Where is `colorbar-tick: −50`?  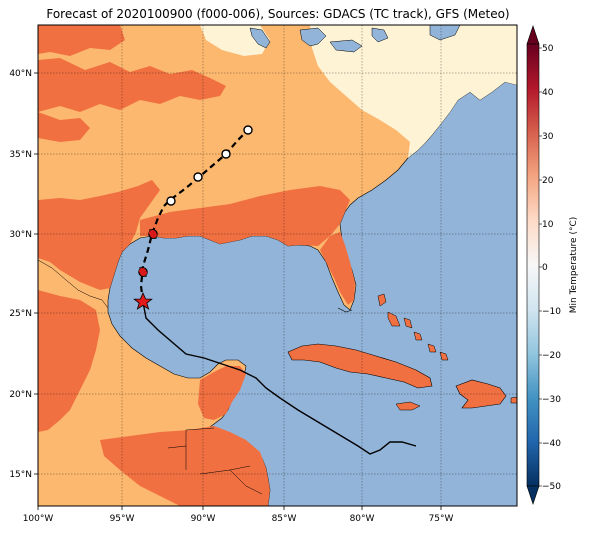 colorbar-tick: −50 is located at coordinates (551, 487).